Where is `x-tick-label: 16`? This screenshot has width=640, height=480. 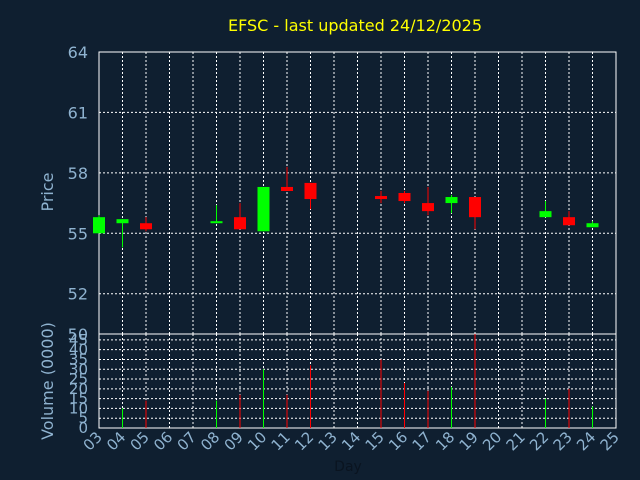
x-tick-label: 16 is located at coordinates (398, 441).